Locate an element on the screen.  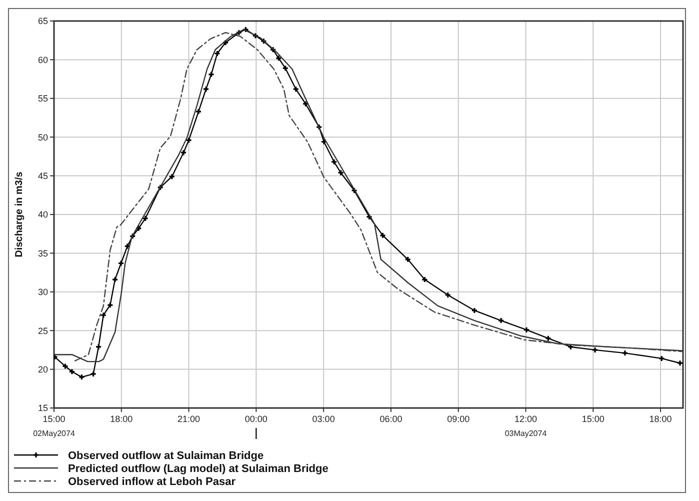
x-tick-label: 06:00 is located at coordinates (391, 419).